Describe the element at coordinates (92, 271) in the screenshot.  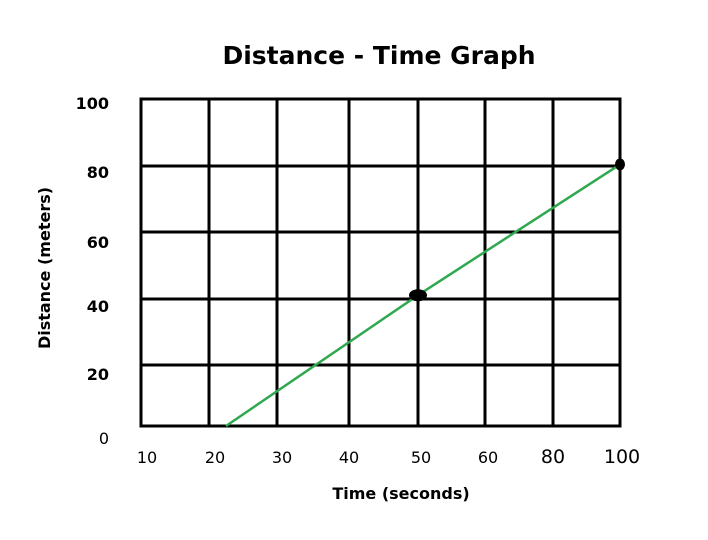
I see `y-axis-ticks: 0 20 40 60 80 100` at that location.